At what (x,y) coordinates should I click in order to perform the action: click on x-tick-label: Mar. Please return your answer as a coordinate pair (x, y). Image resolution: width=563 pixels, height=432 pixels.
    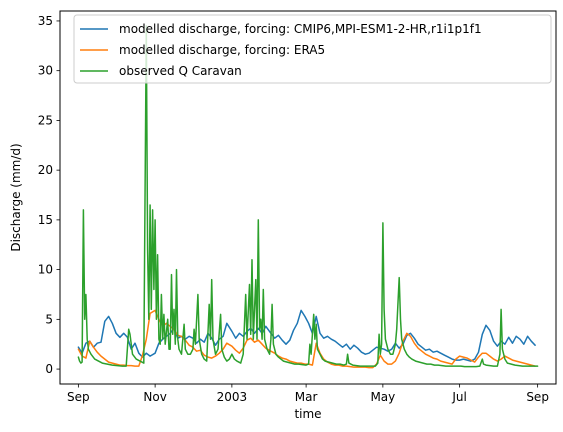
    Looking at the image, I should click on (306, 397).